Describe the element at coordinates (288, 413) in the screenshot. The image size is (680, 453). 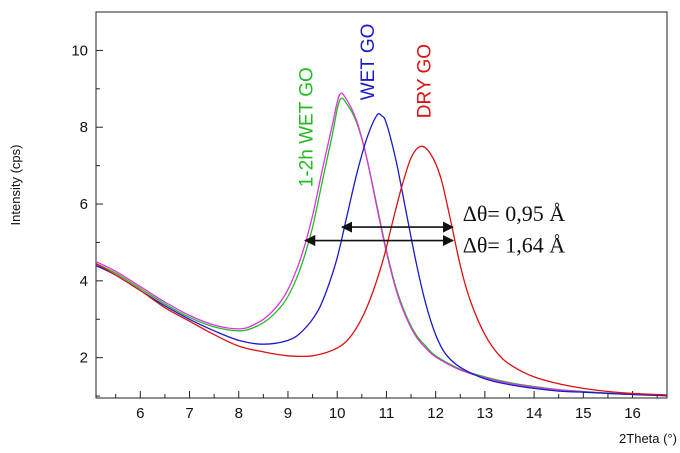
I see `x-tick-label: 9` at that location.